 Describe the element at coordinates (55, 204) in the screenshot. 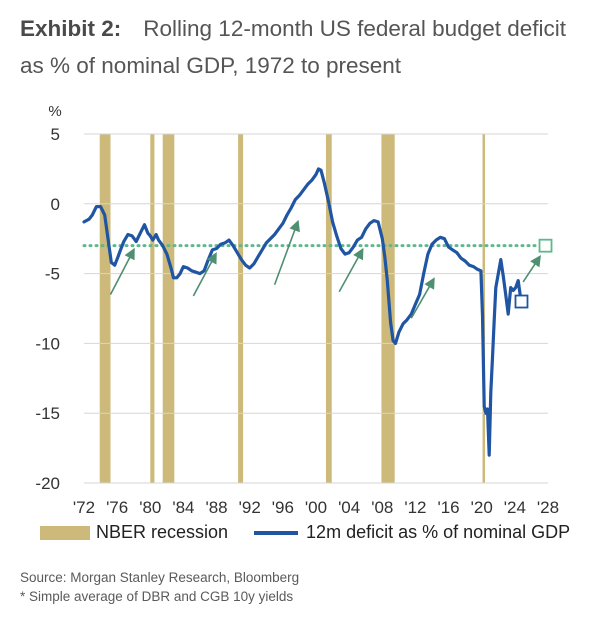

I see `y-tick-label: 0` at that location.